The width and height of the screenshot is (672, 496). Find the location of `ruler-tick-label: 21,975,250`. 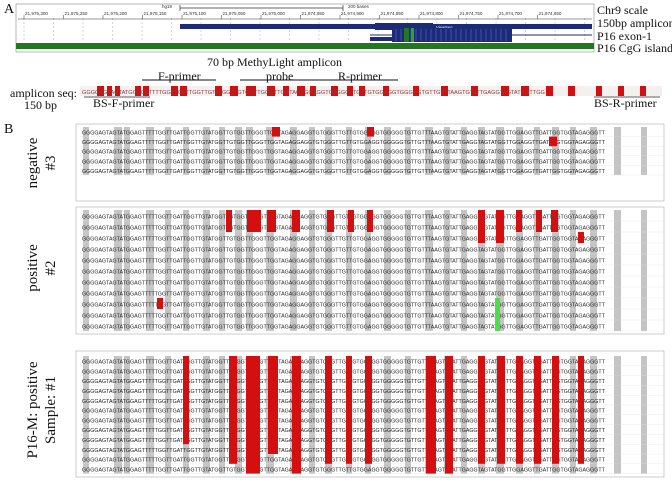

ruler-tick-label: 21,975,250 is located at coordinates (76, 13).